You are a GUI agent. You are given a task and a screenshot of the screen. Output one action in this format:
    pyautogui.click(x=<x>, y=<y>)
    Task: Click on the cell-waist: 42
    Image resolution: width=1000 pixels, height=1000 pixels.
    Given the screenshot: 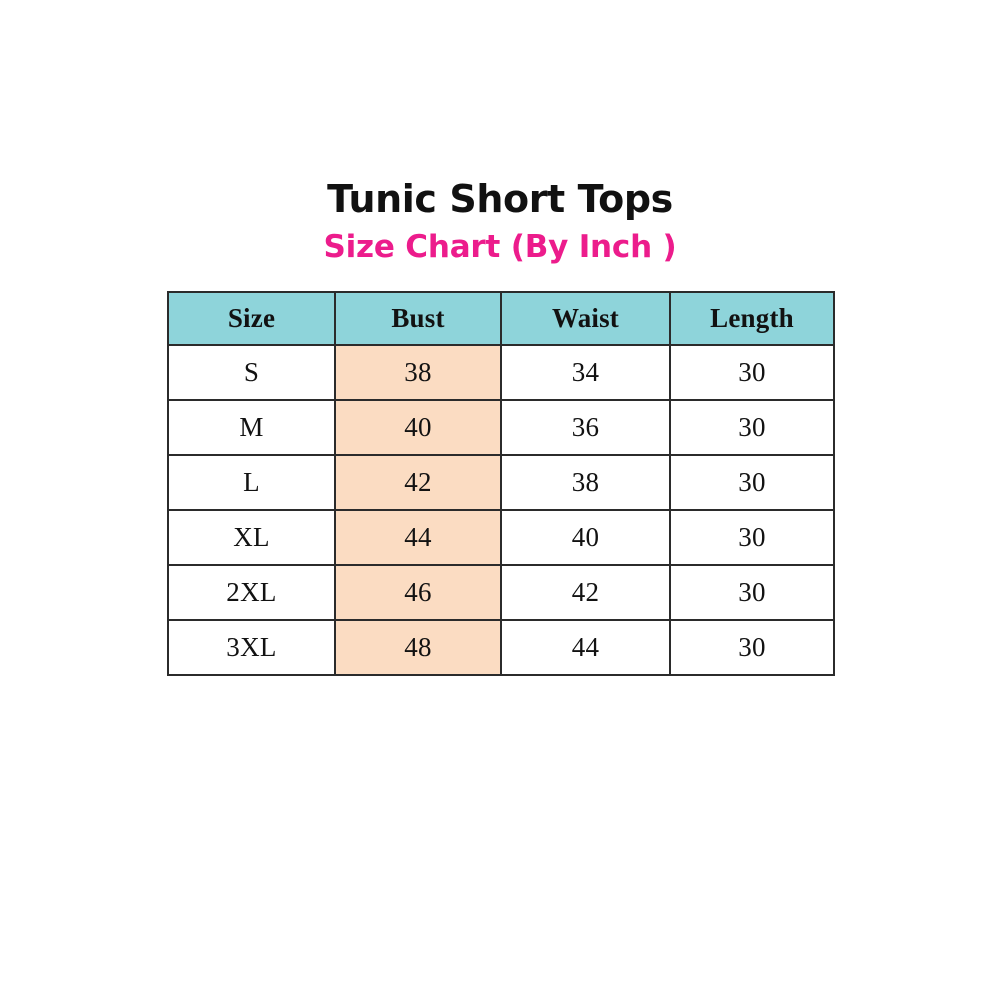 What is the action you would take?
    pyautogui.click(x=585, y=592)
    